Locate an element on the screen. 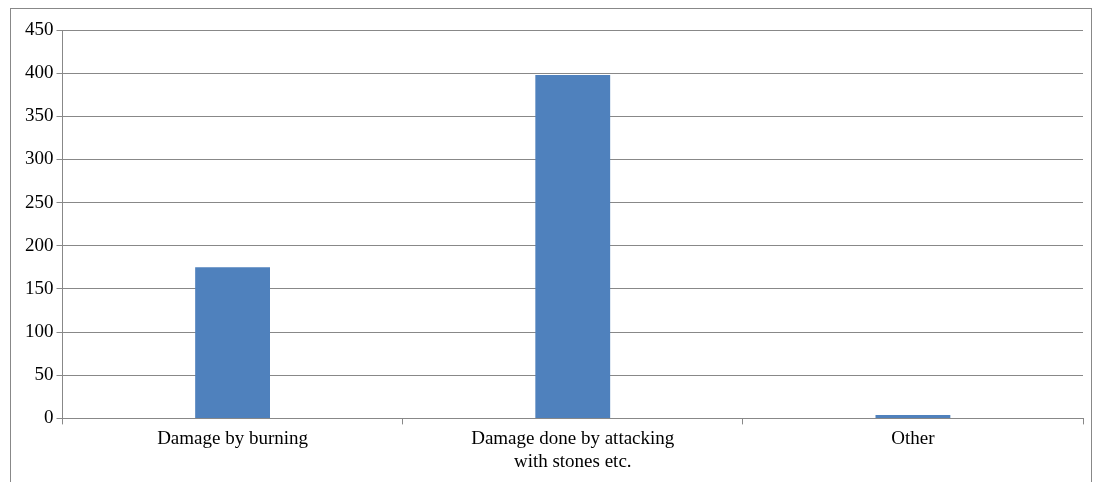 The width and height of the screenshot is (1099, 482). y-tick-label: 150 is located at coordinates (39, 287).